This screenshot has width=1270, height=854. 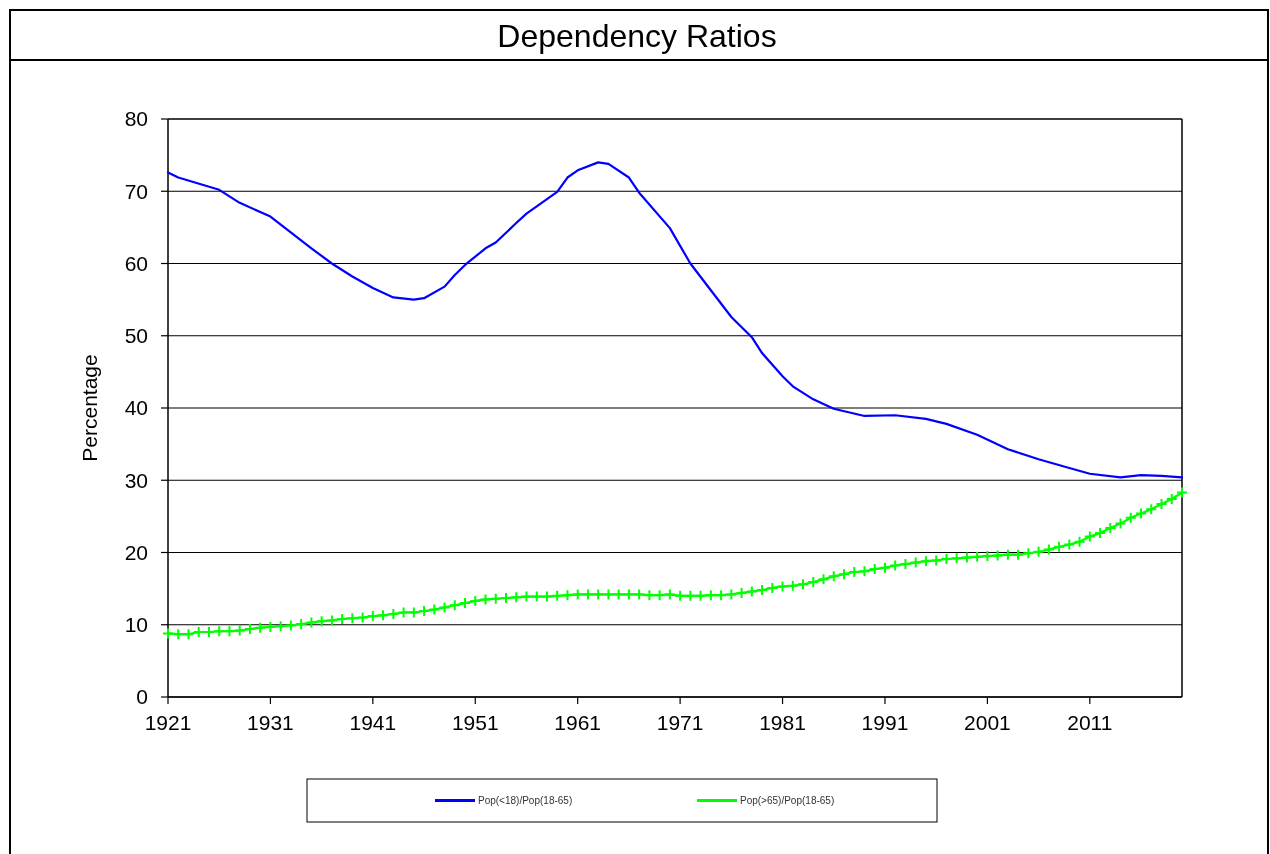 I want to click on y-axis-title: Percentage, so click(x=89, y=408).